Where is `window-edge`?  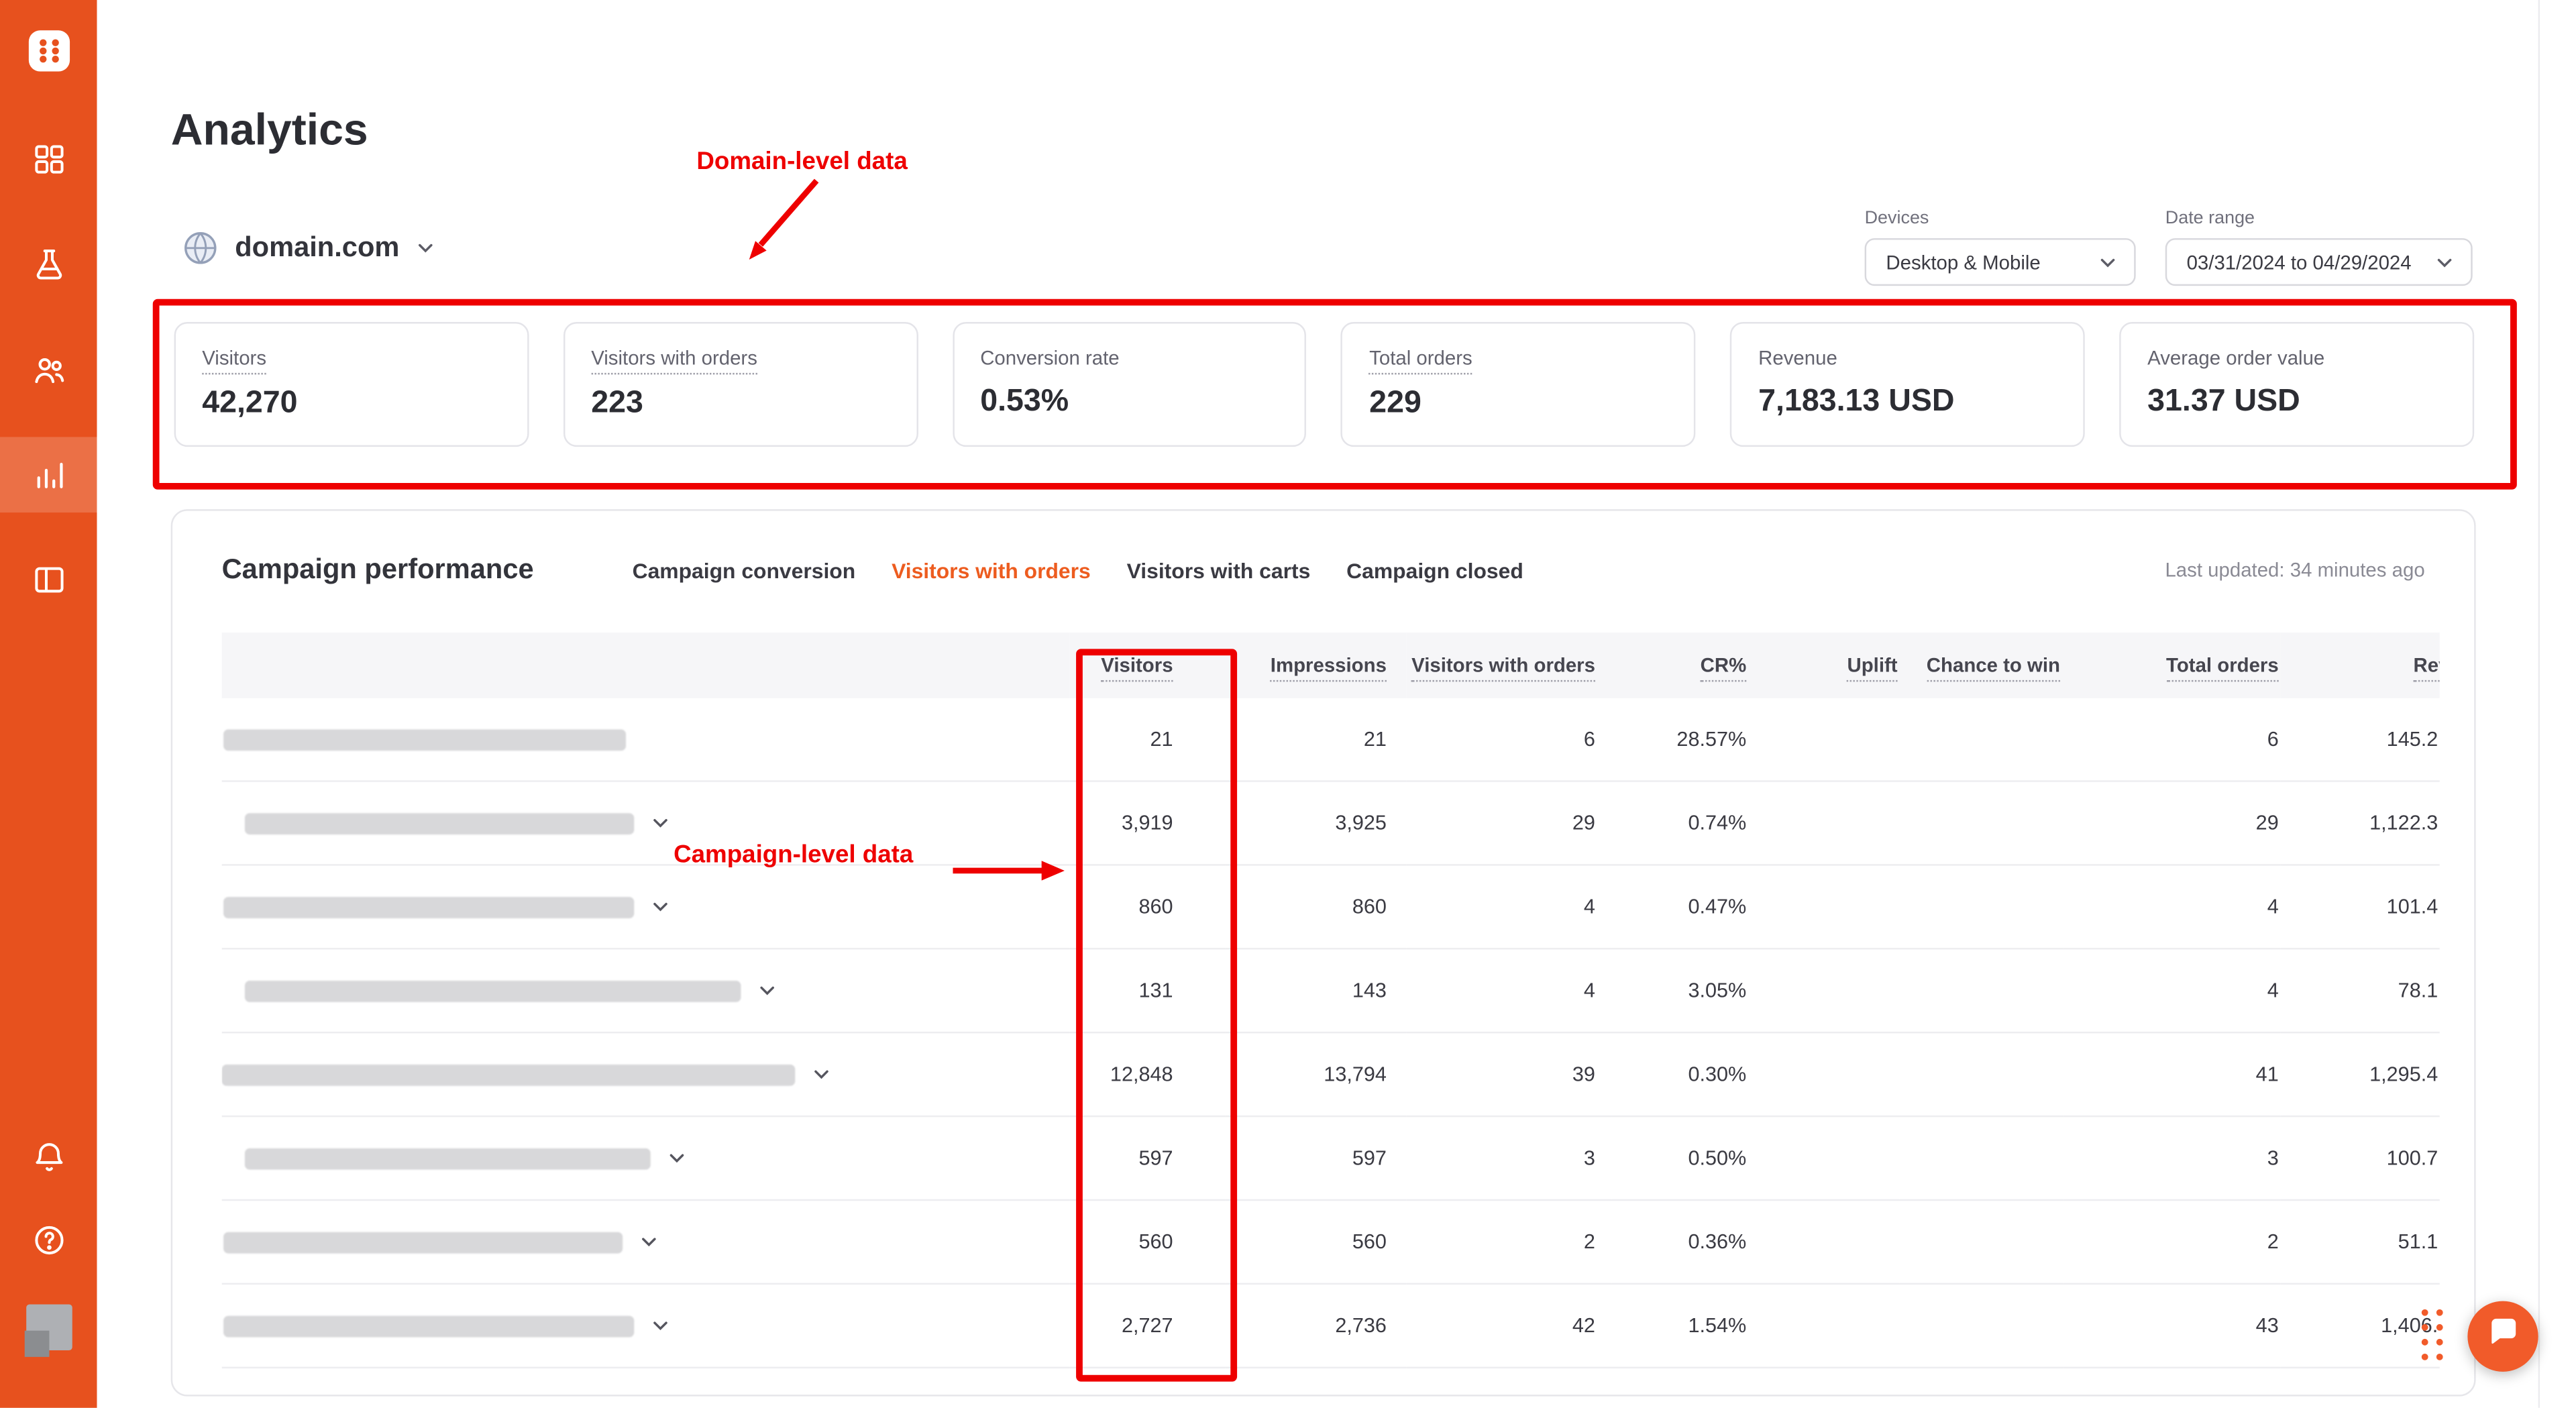
window-edge is located at coordinates (2539, 704).